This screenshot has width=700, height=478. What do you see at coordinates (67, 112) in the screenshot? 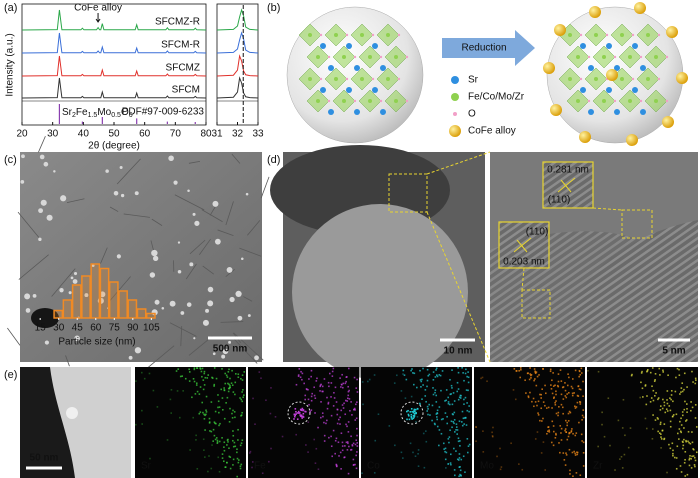
I see `formula-part: Sr` at bounding box center [67, 112].